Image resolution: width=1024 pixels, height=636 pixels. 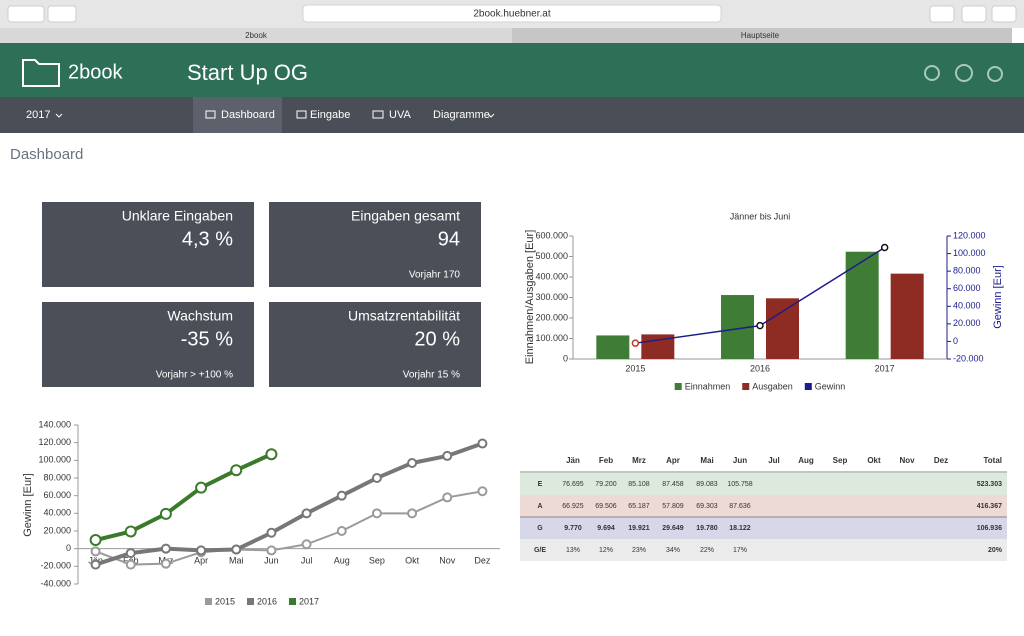 I want to click on table-header: Jul, so click(x=774, y=460).